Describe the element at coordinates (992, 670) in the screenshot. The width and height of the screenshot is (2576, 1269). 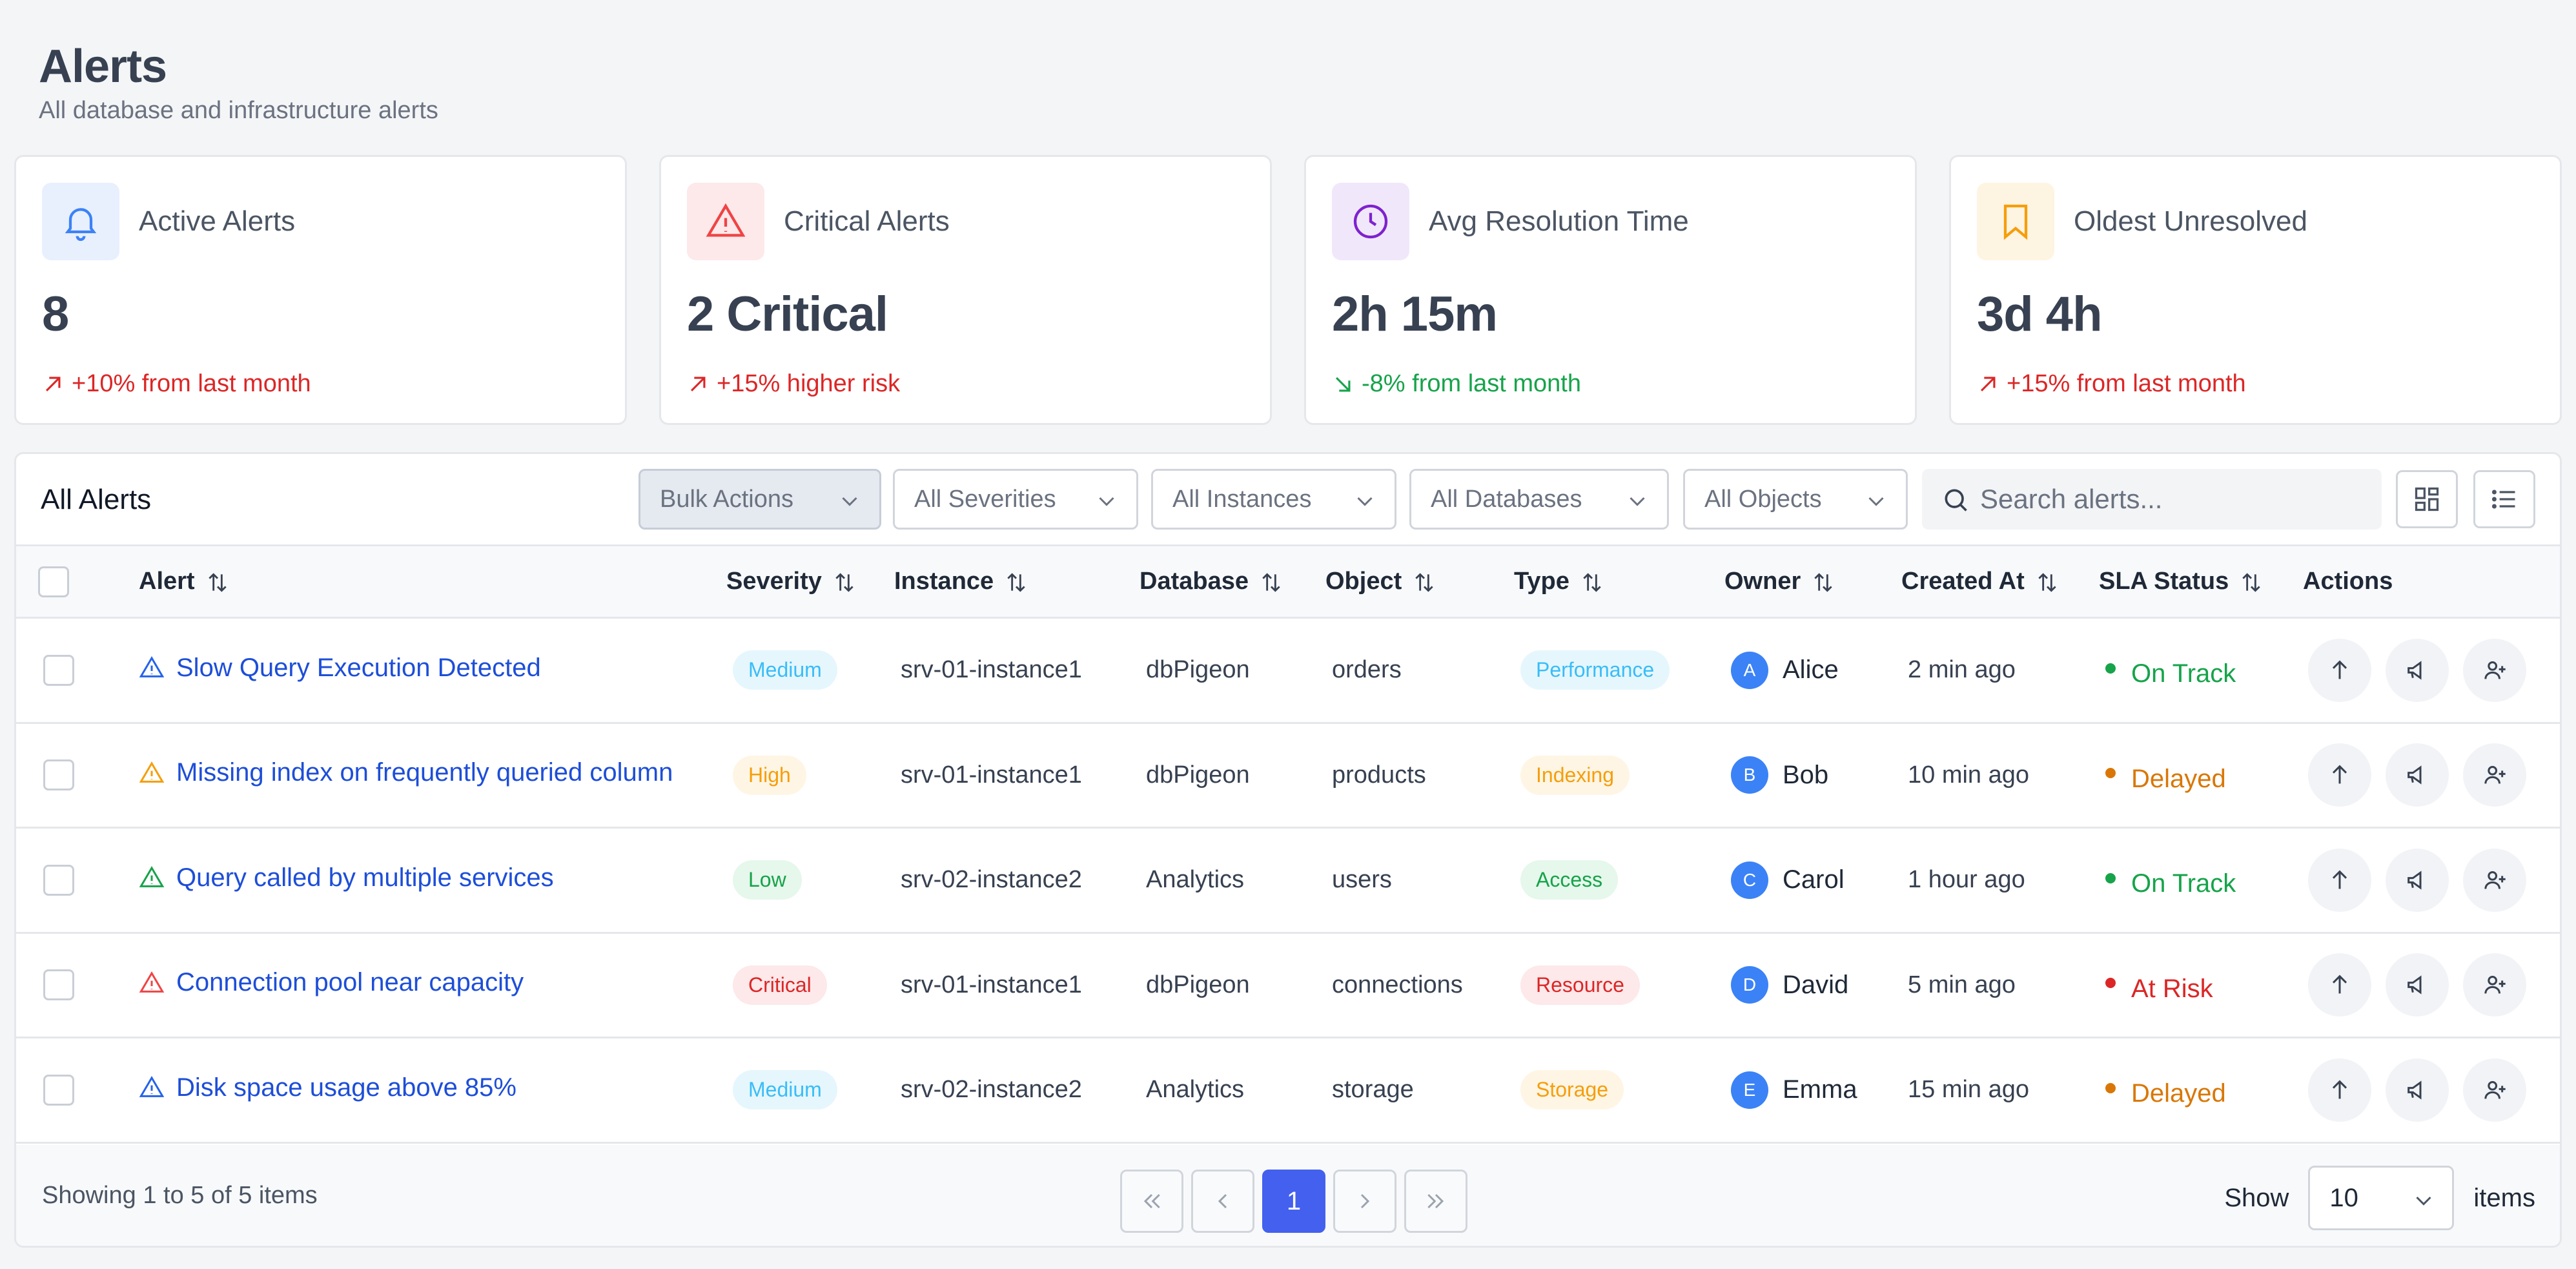
I see `instance-cell: srv-01-instance1` at that location.